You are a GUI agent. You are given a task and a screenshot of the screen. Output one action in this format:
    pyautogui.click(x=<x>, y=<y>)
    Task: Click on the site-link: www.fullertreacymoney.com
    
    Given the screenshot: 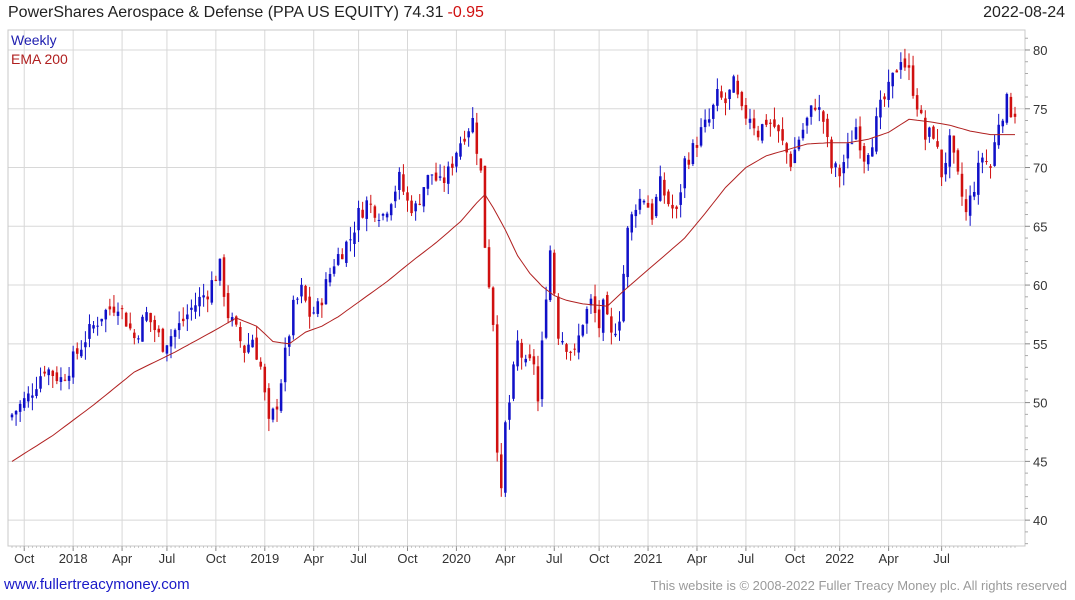 What is the action you would take?
    pyautogui.click(x=97, y=584)
    